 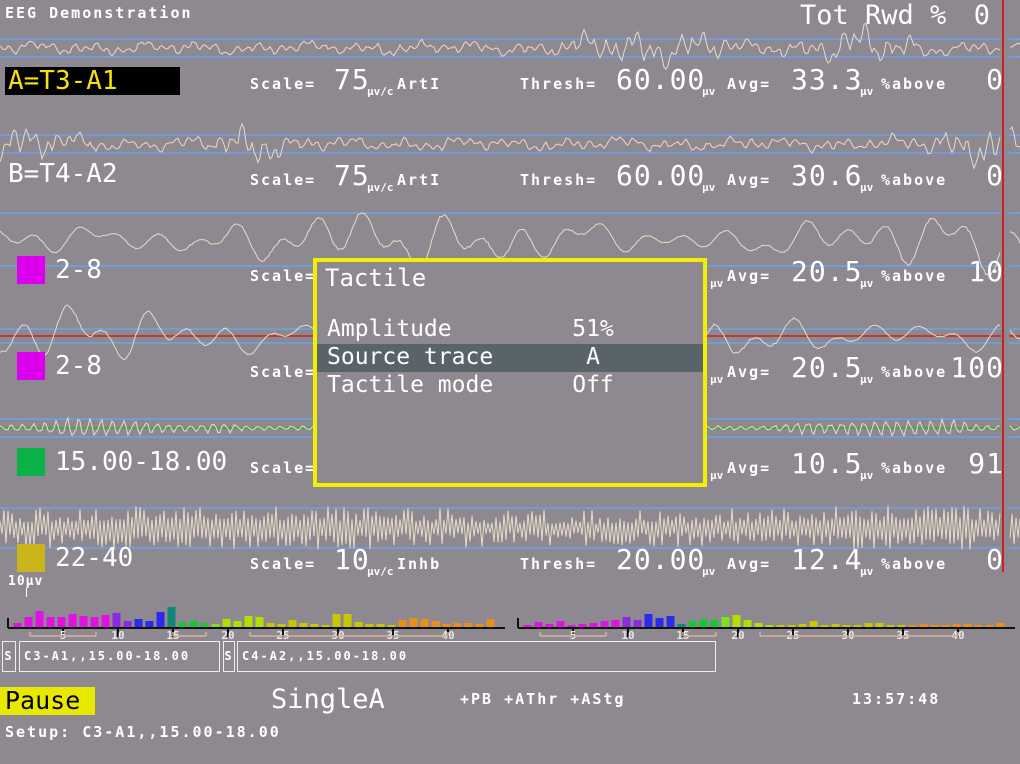 I want to click on channel-setup-box: C4-A2,,15.00-18.00, so click(x=476, y=656).